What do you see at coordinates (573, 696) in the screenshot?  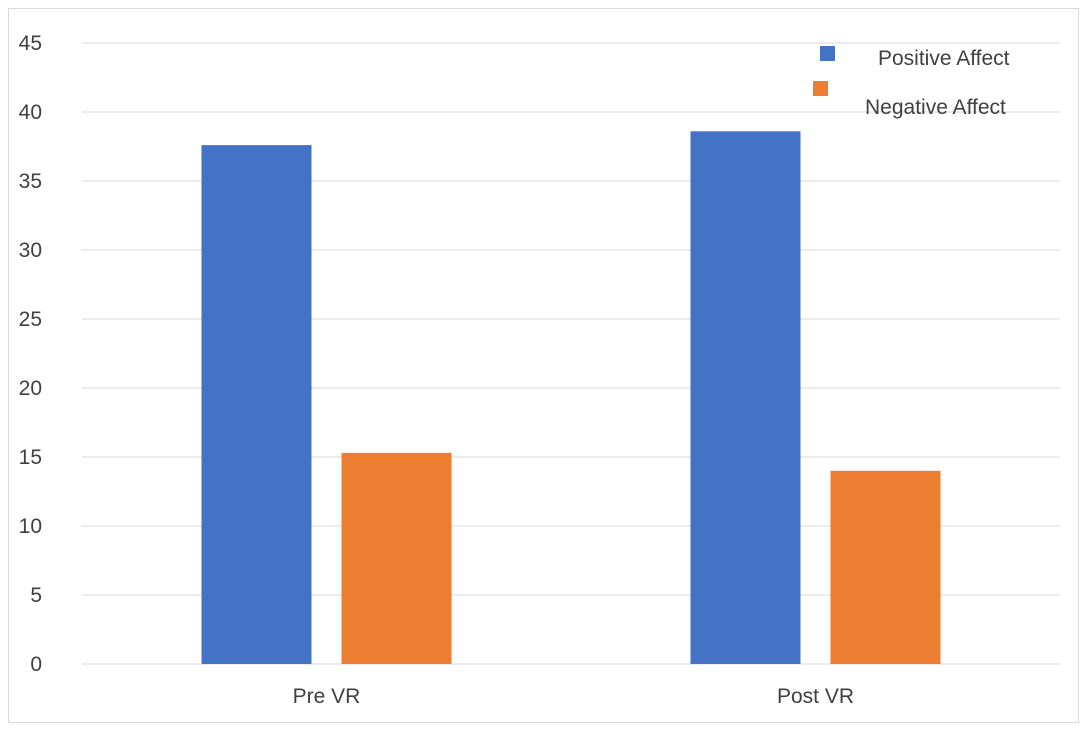 I see `x-axis-ticks: Pre VR Post VR` at bounding box center [573, 696].